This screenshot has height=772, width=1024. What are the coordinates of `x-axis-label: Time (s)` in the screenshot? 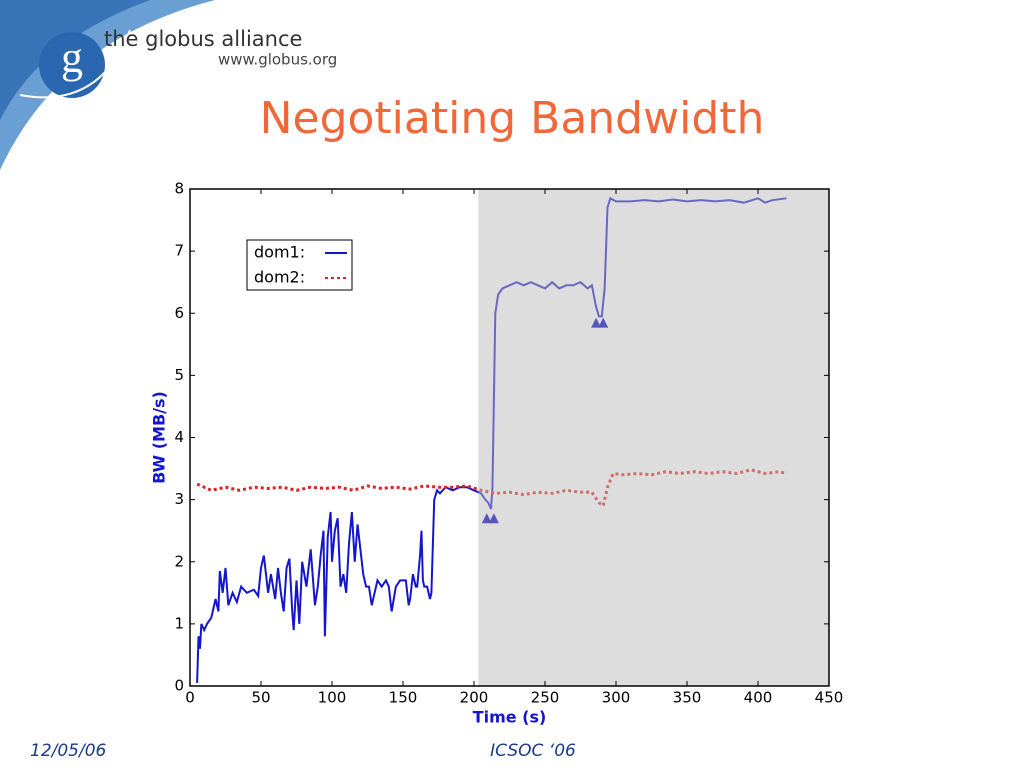 It's located at (510, 717).